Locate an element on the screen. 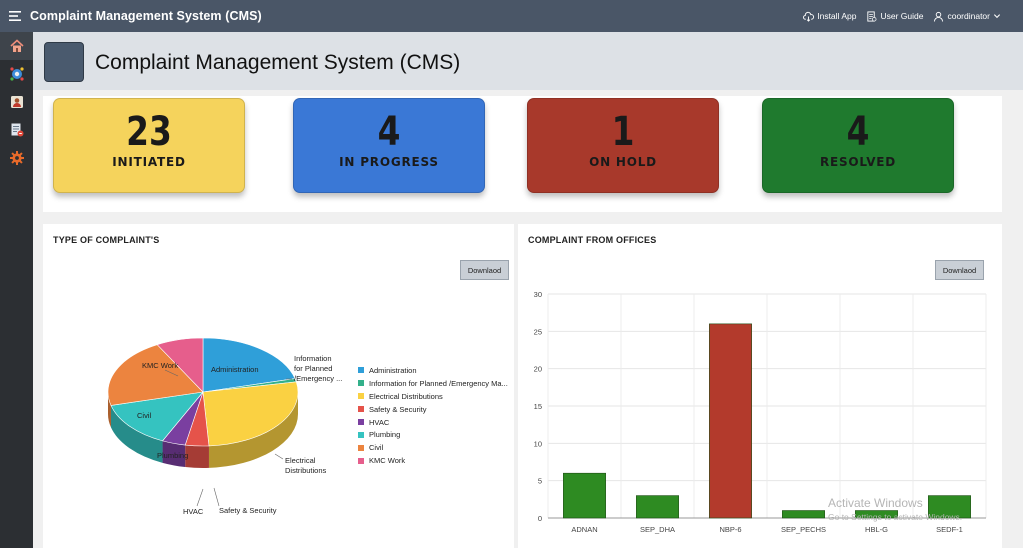 The height and width of the screenshot is (548, 1023). sidebar-item-home is located at coordinates (16, 46).